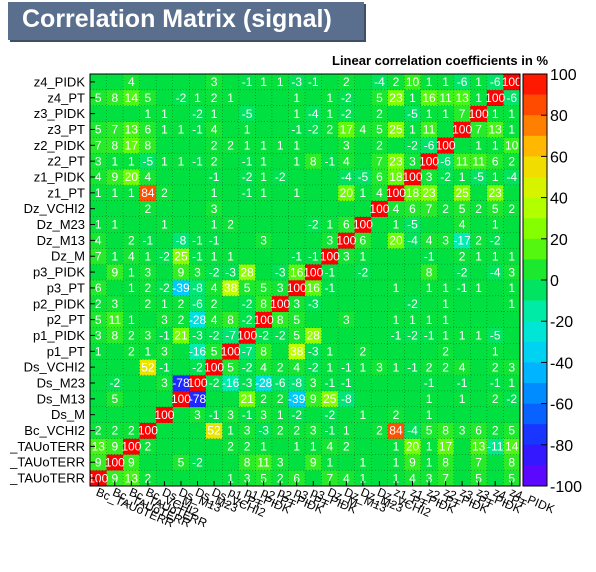  Describe the element at coordinates (296, 367) in the screenshot. I see `cell-value-label: 4` at that location.